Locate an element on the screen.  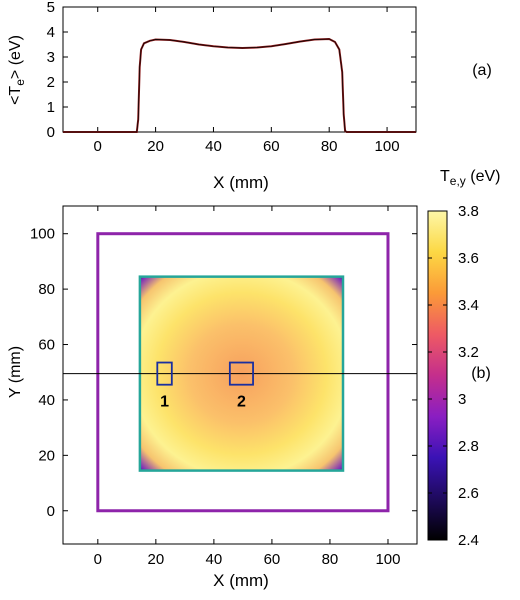
colorbar-tick-label: 3.2 is located at coordinates (468, 352).